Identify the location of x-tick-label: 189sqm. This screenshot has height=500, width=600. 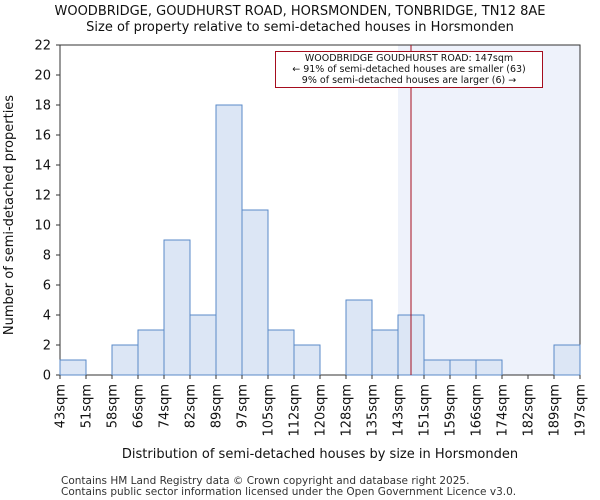
(555, 410).